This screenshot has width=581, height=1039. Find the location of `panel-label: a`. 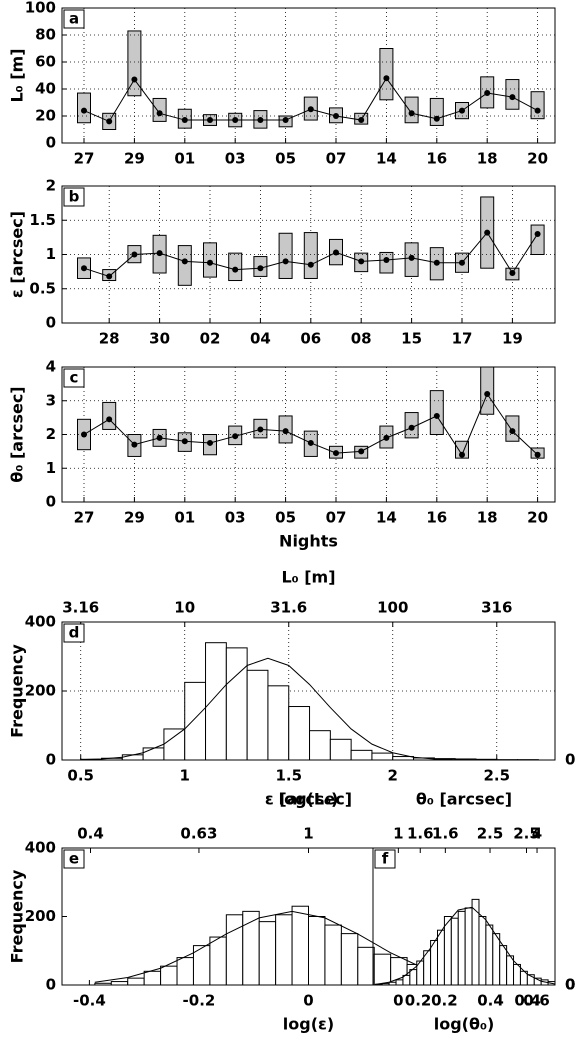

panel-label: a is located at coordinates (74, 19).